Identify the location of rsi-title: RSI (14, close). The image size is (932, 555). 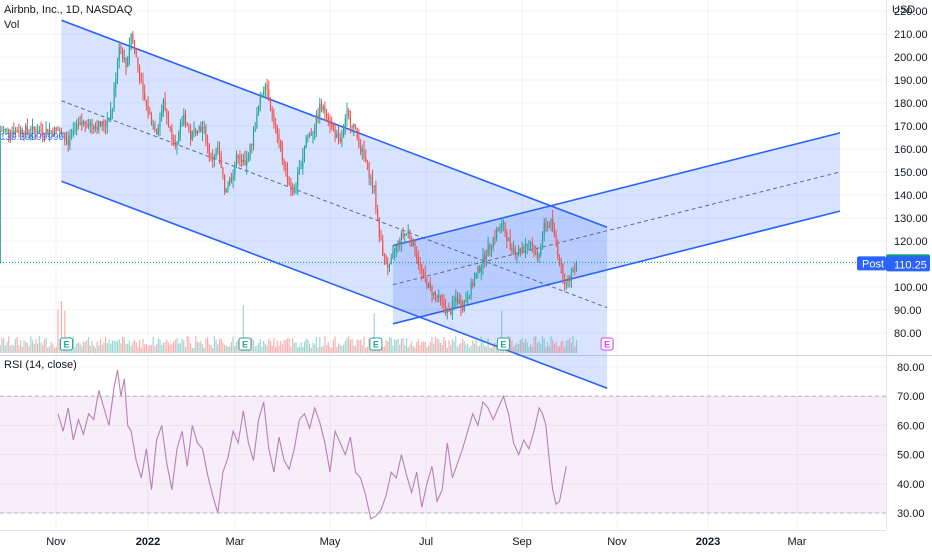
(40, 365).